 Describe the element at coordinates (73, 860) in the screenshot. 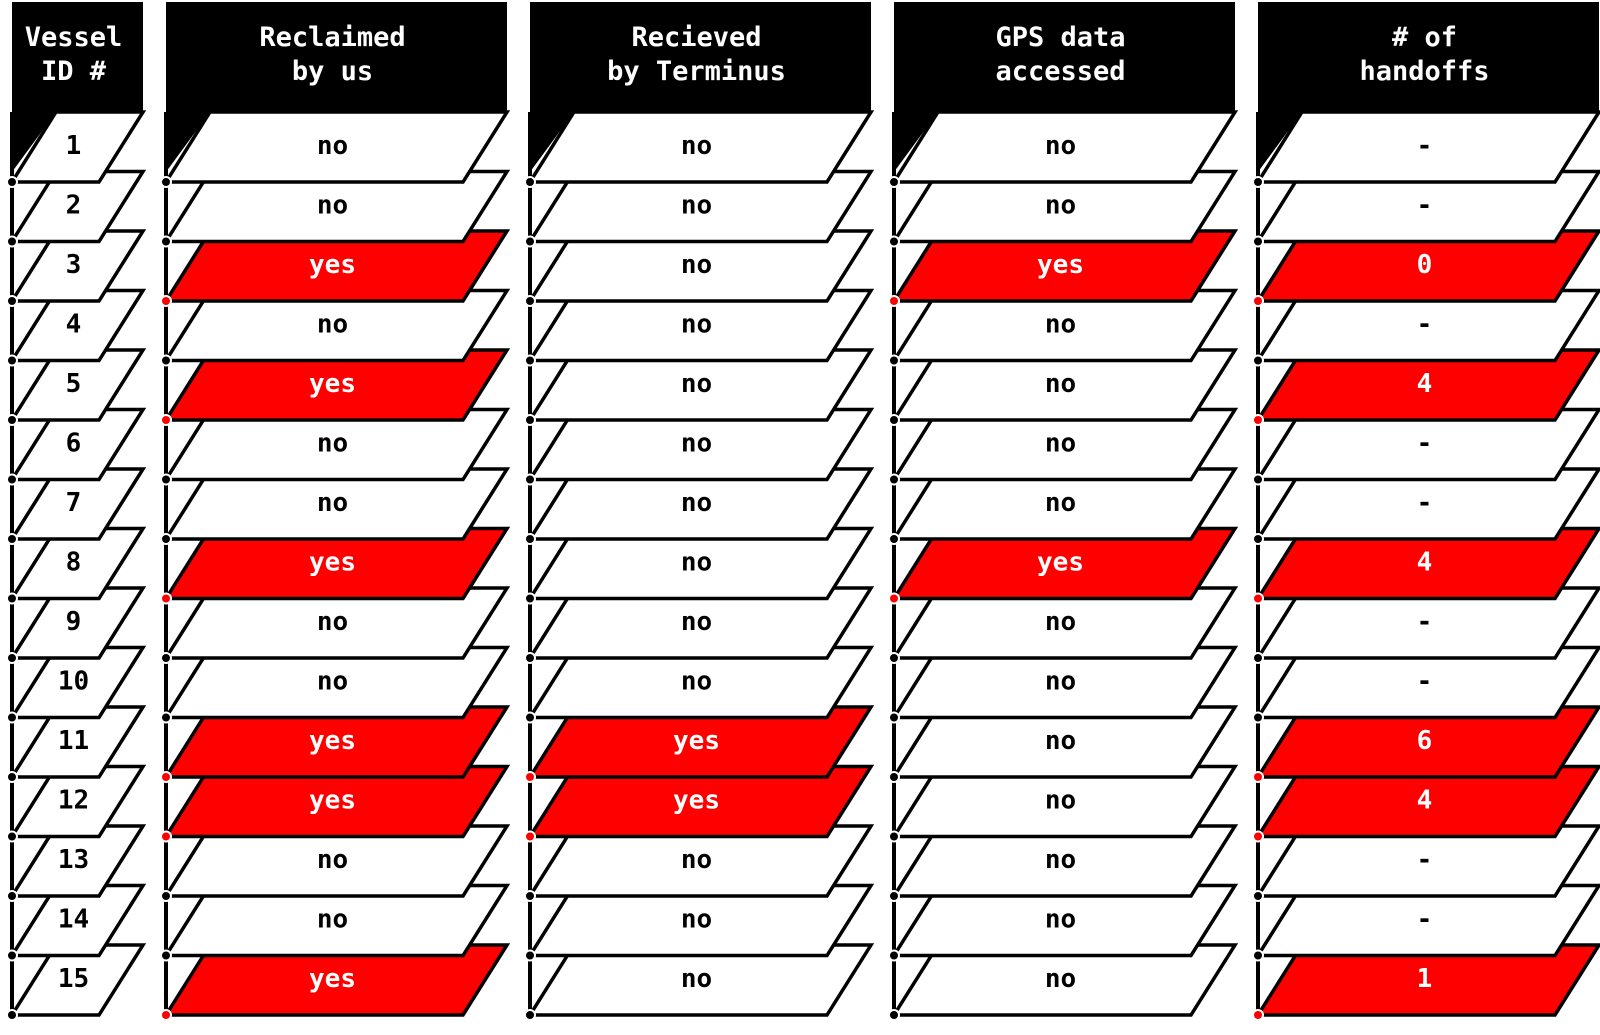

I see `cell-value: 13` at that location.